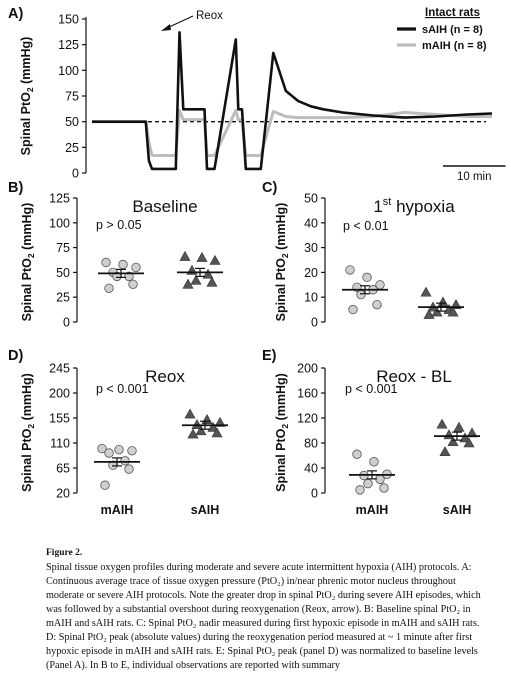 This screenshot has height=679, width=511. What do you see at coordinates (63, 298) in the screenshot?
I see `panel-b-y-tick-label: 25` at bounding box center [63, 298].